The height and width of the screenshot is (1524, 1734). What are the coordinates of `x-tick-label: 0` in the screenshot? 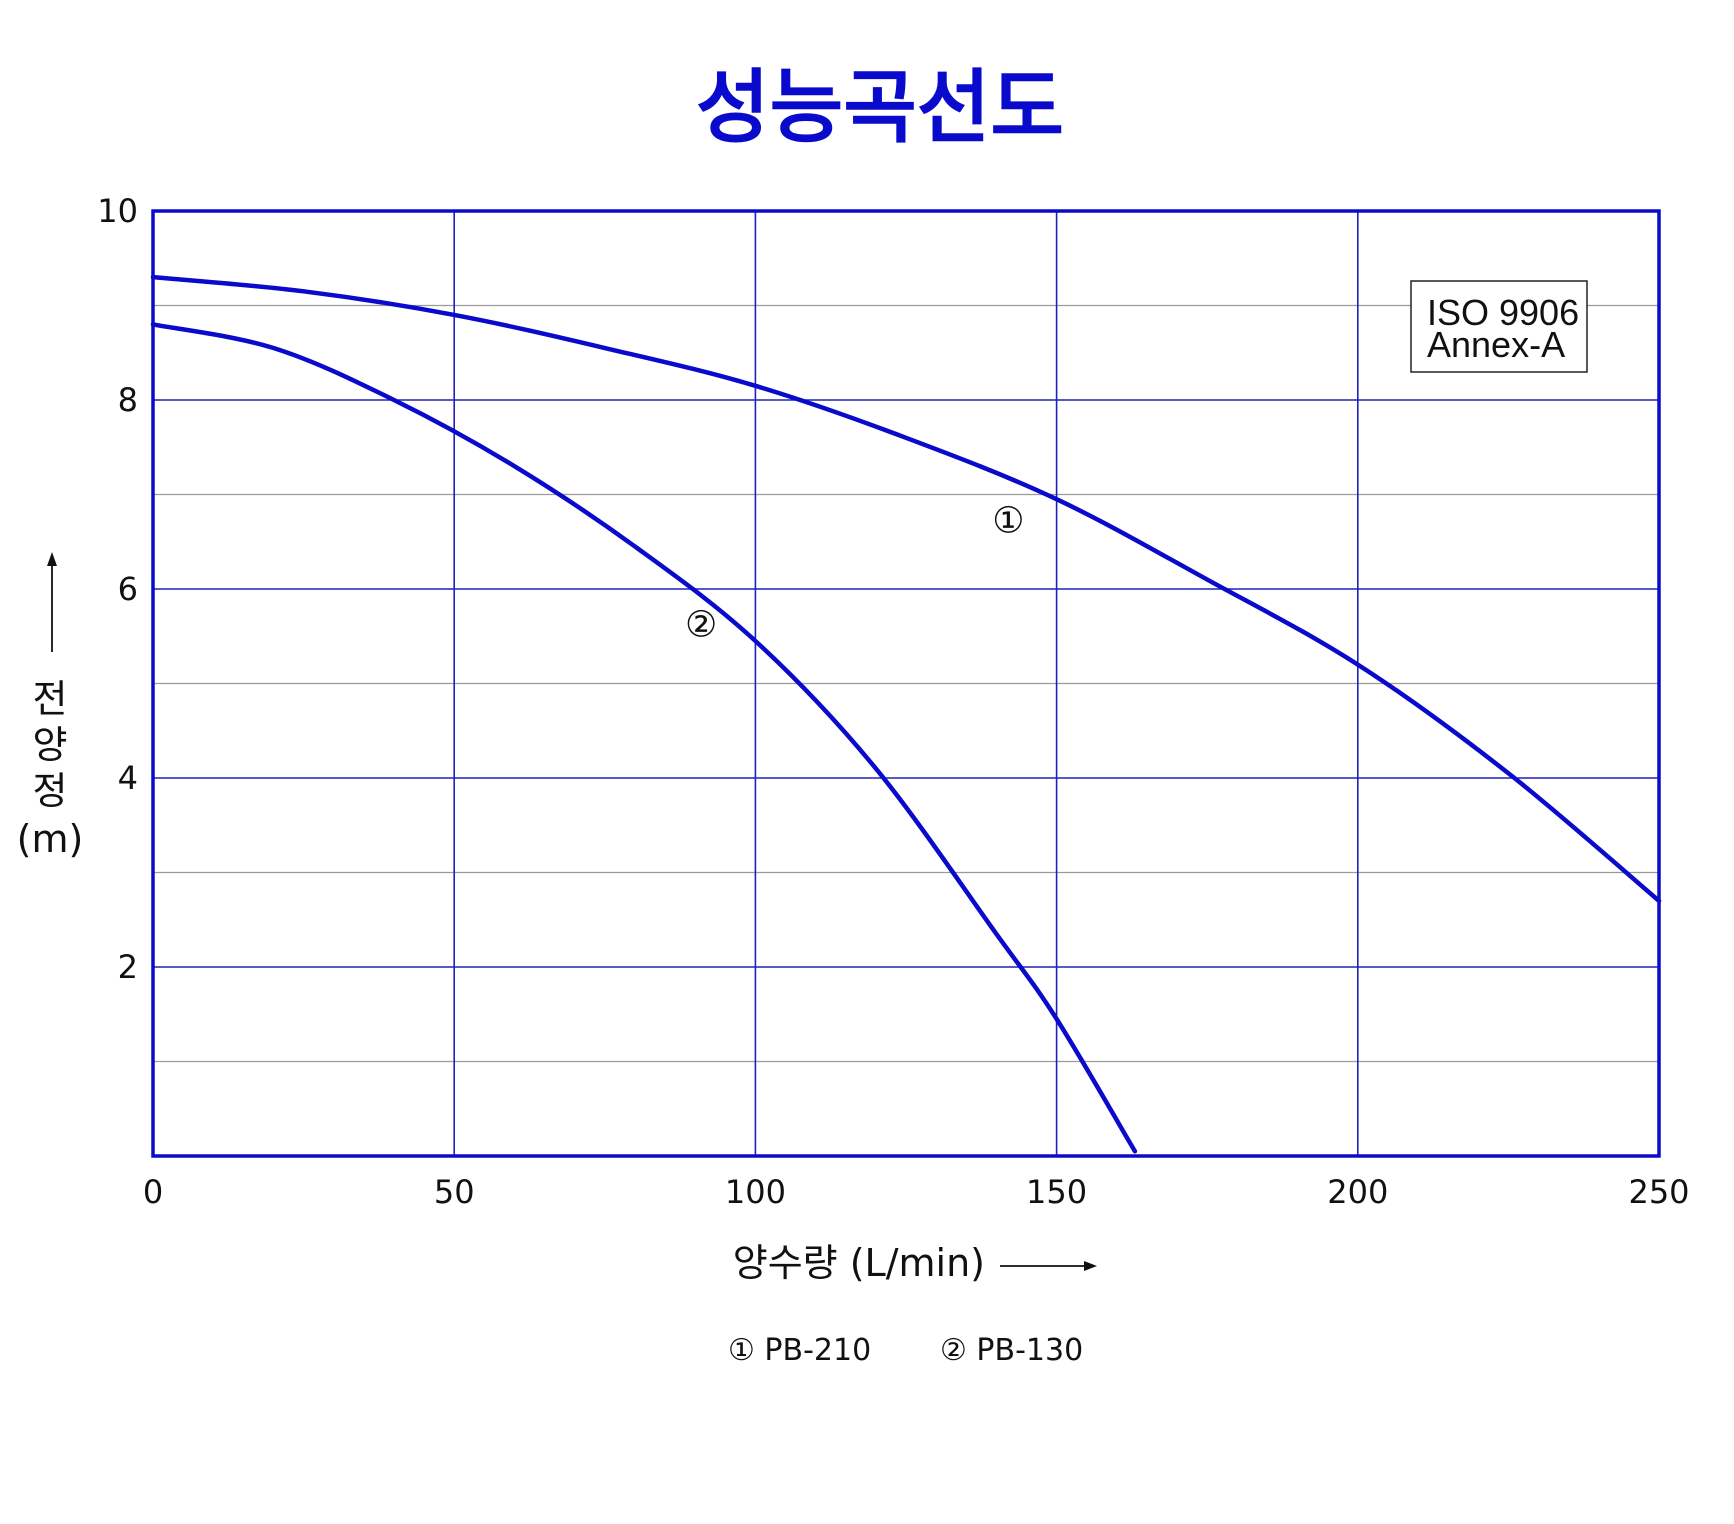 It's located at (153, 1192).